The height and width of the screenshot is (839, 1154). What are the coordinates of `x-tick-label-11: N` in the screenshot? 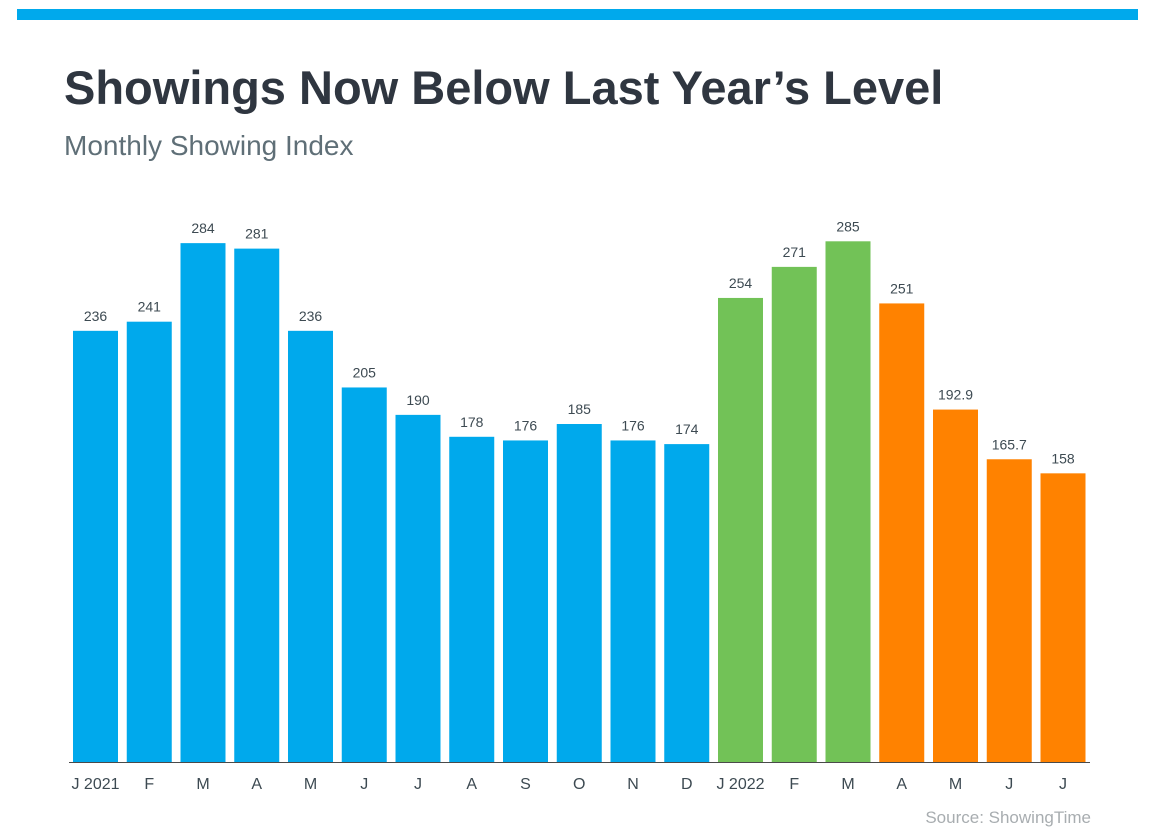 It's located at (633, 784).